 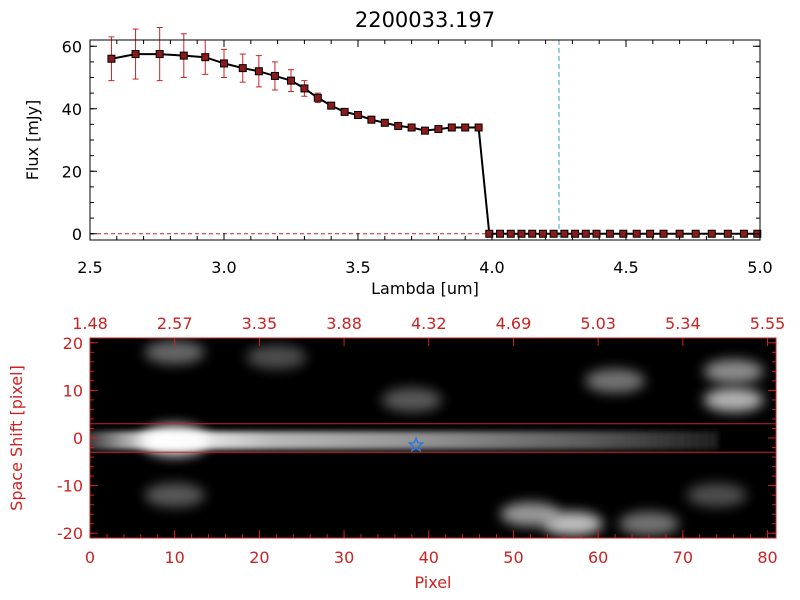 I want to click on image-top-tick-label: 5.34, so click(x=683, y=323).